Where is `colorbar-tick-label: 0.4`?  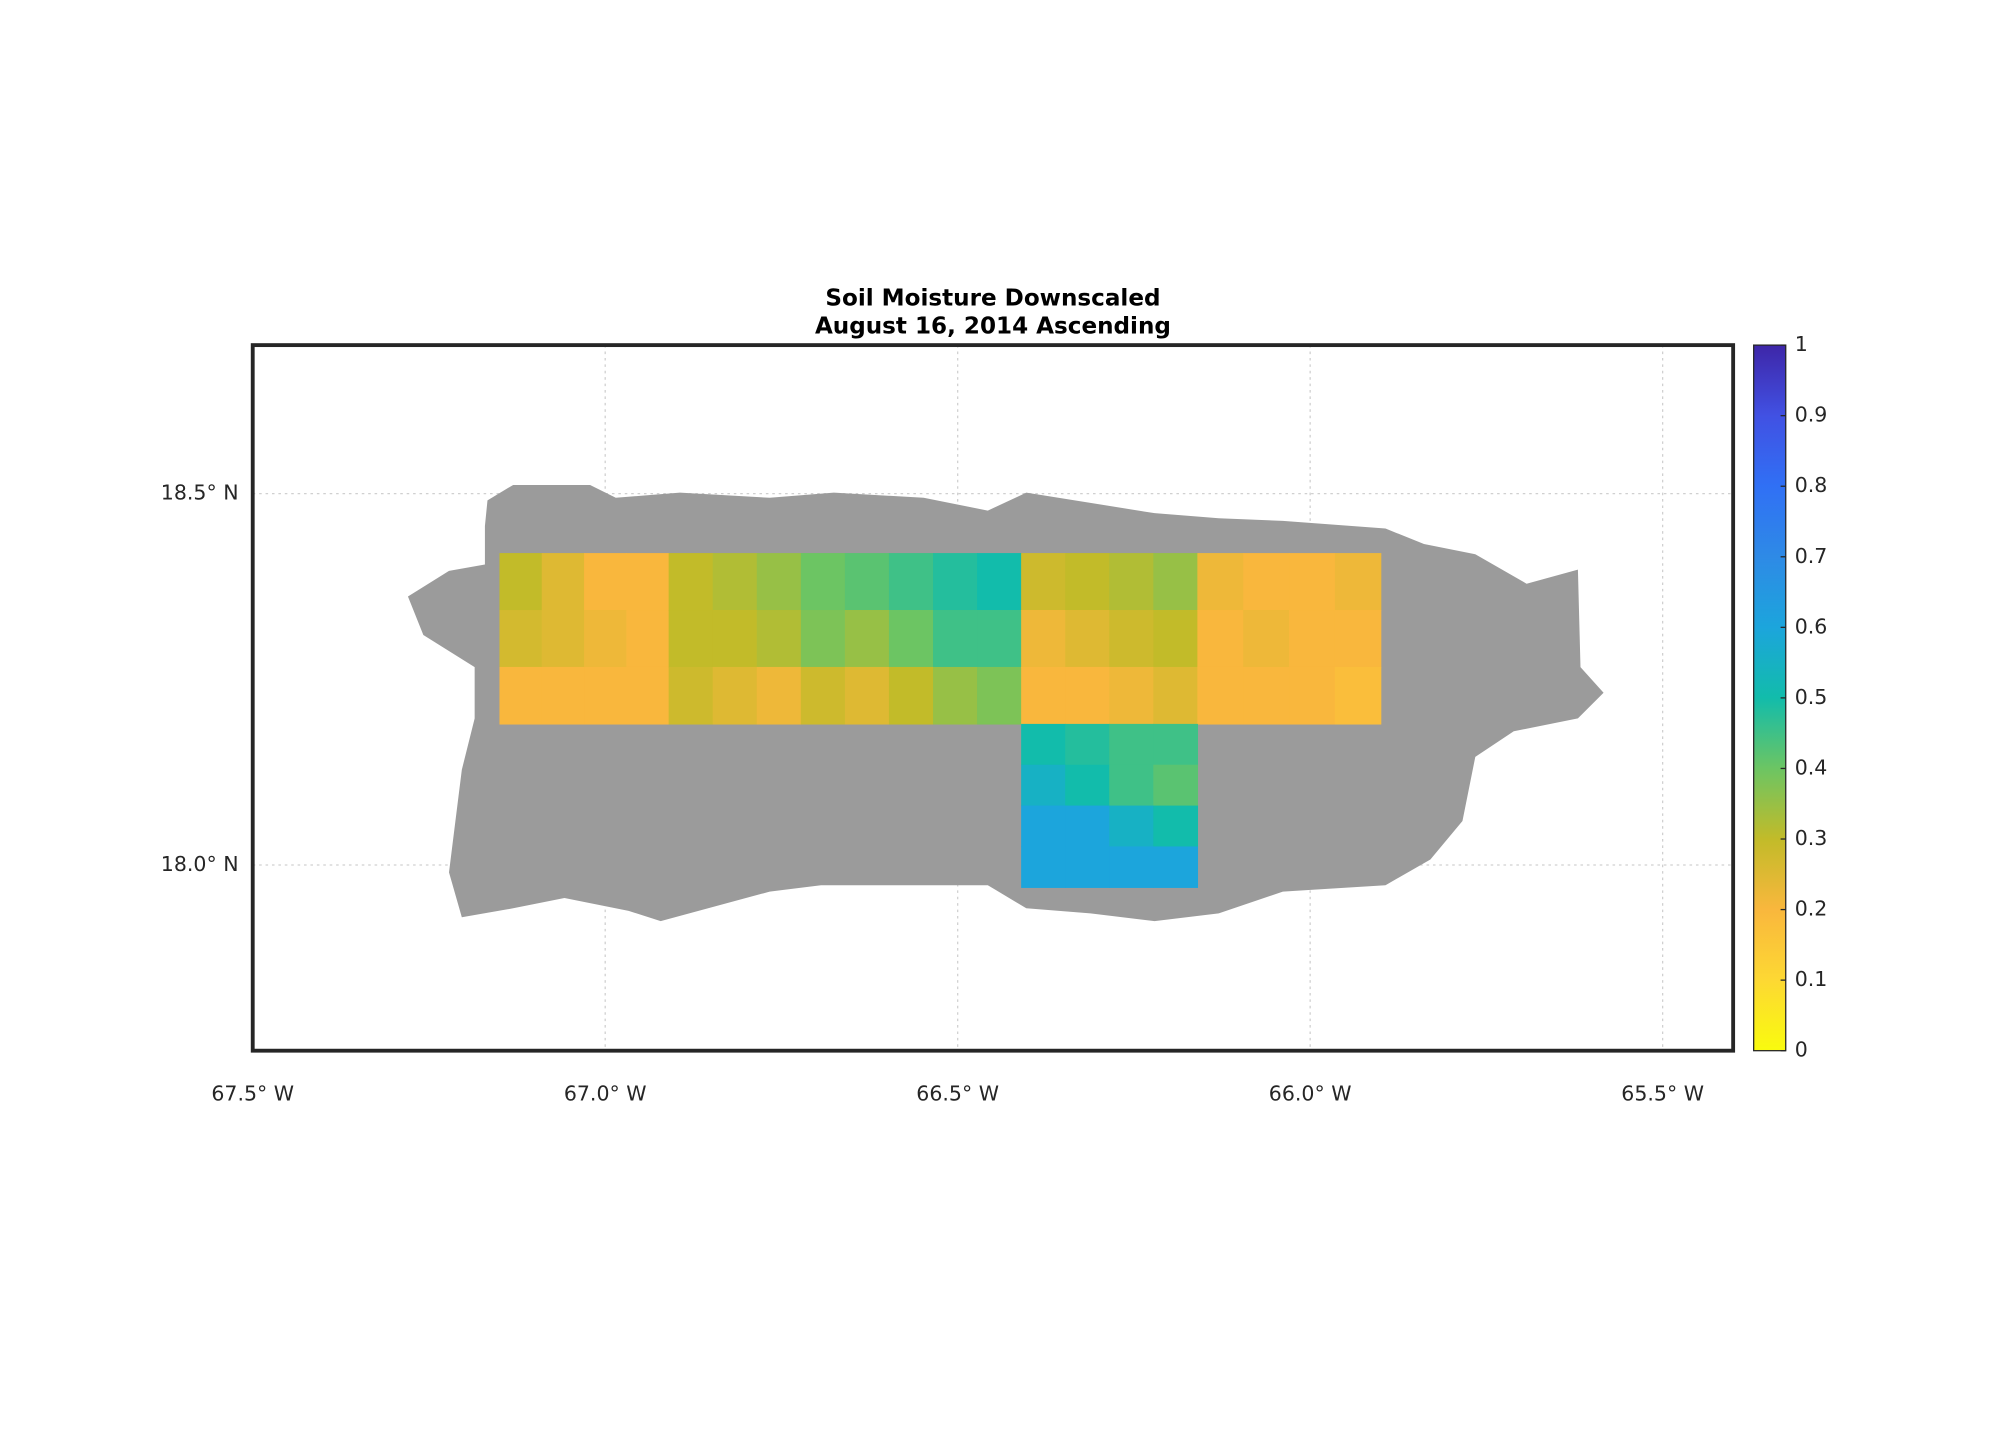 colorbar-tick-label: 0.4 is located at coordinates (1811, 767).